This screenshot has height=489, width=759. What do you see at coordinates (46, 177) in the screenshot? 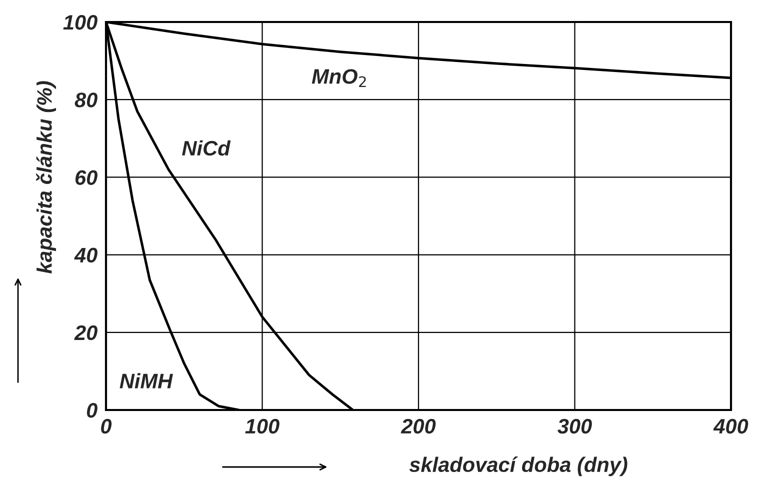
I see `y-axis-title: kapacita článku (%)` at bounding box center [46, 177].